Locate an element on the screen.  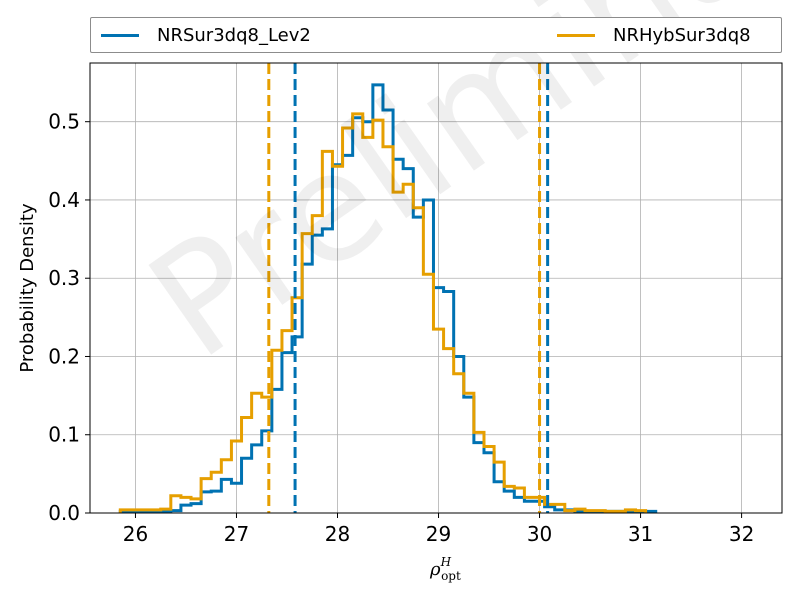
y-tick-label: 0.1 is located at coordinates (64, 435).